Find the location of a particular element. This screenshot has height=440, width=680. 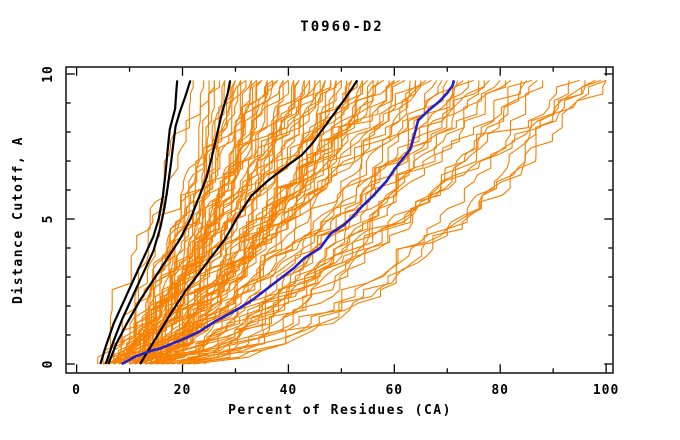

x-tick-label: 100 is located at coordinates (606, 390).